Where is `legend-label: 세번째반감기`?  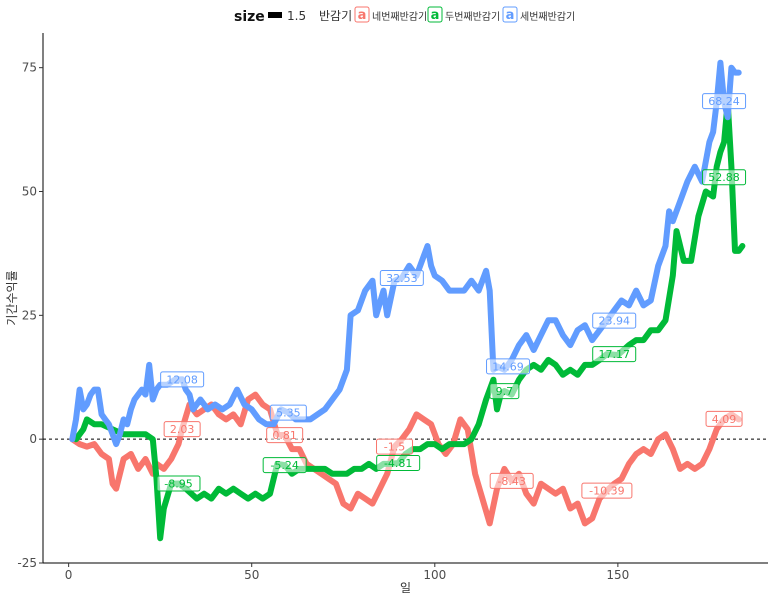
legend-label: 세번째반감기 is located at coordinates (547, 17).